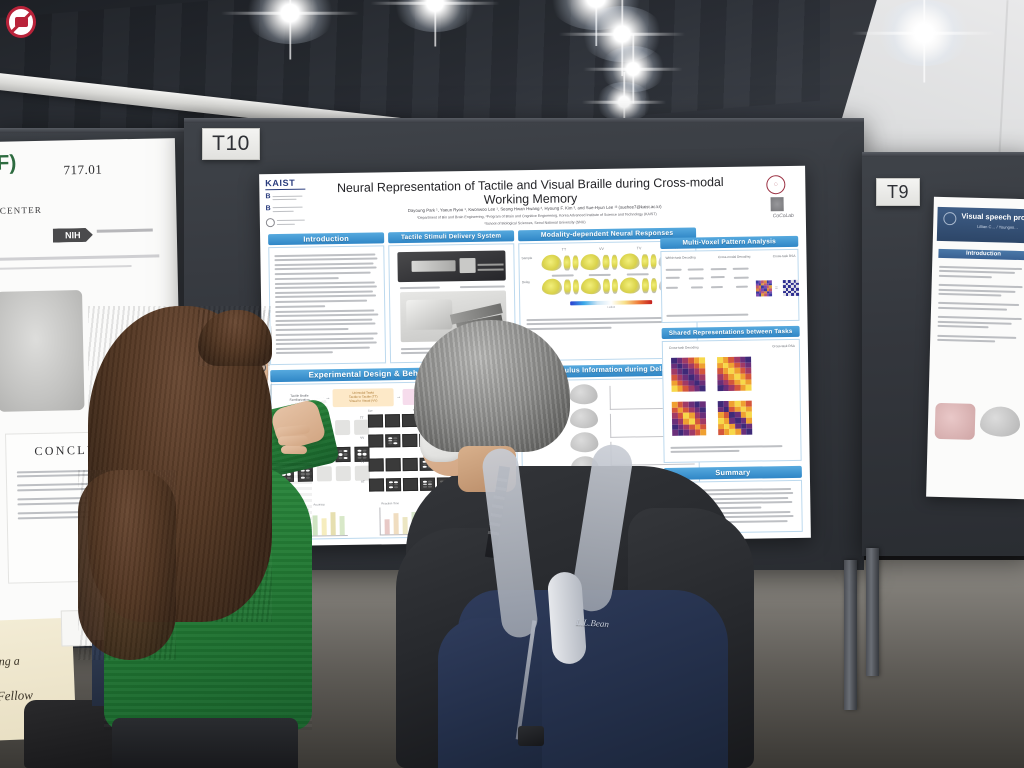 This screenshot has height=768, width=1024. Describe the element at coordinates (776, 185) in the screenshot. I see `cocolab-logo: ◌` at that location.